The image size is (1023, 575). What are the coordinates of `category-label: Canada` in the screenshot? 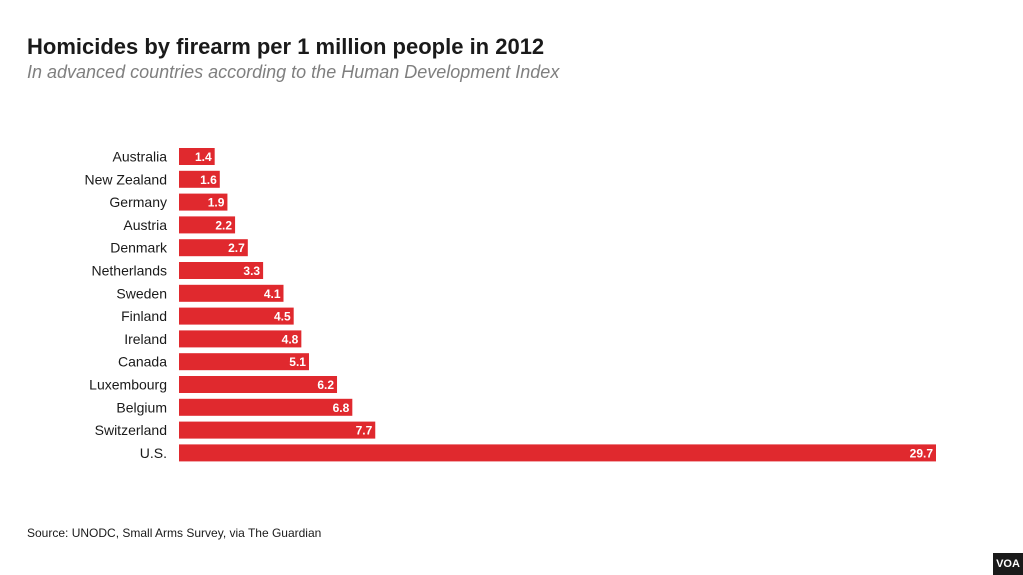 It's located at (142, 362).